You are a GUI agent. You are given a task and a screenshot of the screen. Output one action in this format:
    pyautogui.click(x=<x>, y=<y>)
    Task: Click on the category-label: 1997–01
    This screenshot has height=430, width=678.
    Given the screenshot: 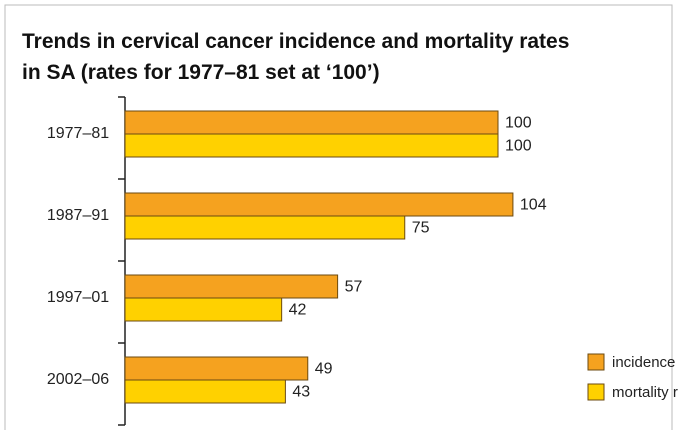 What is the action you would take?
    pyautogui.click(x=78, y=297)
    